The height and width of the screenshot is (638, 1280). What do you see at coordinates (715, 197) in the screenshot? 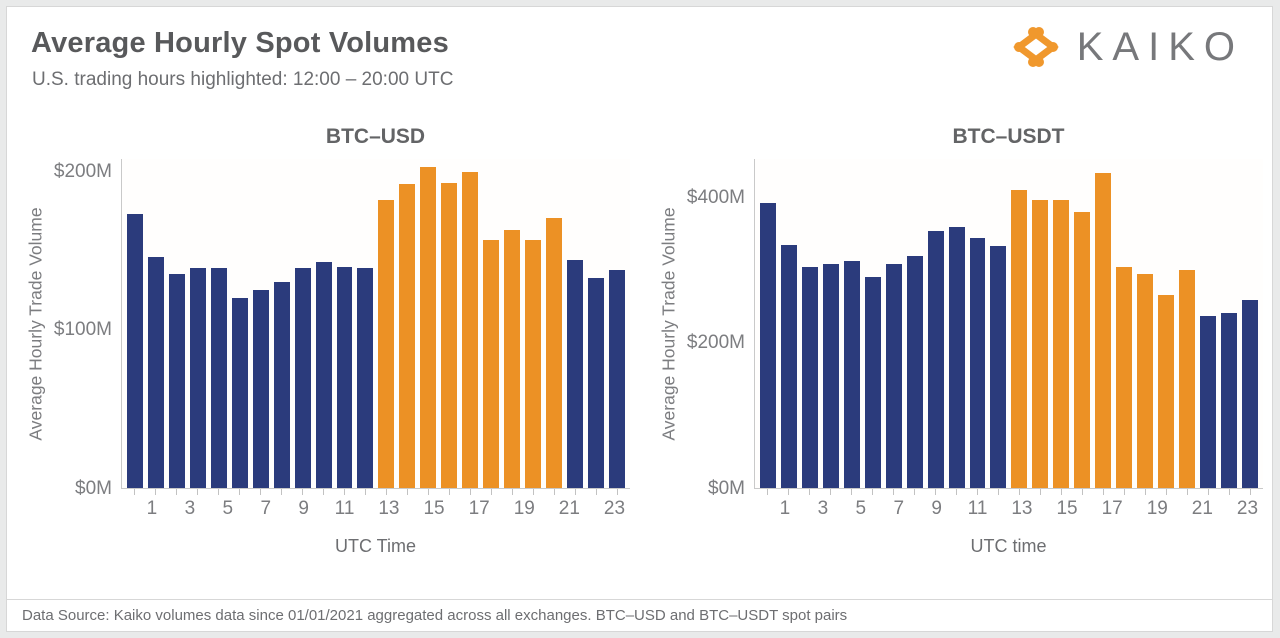
I see `y-tick-label: $400M` at bounding box center [715, 197].